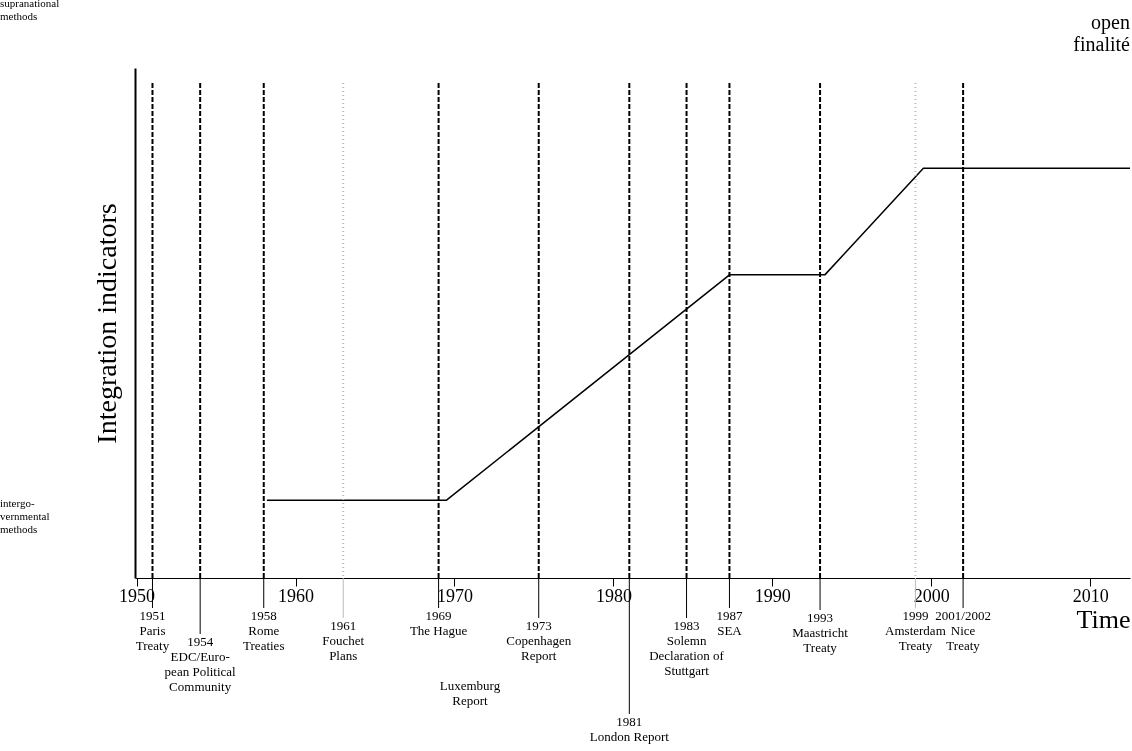 Image resolution: width=1132 pixels, height=751 pixels. What do you see at coordinates (152, 630) in the screenshot?
I see `ref-line-label: 1951 Paris Treaty` at bounding box center [152, 630].